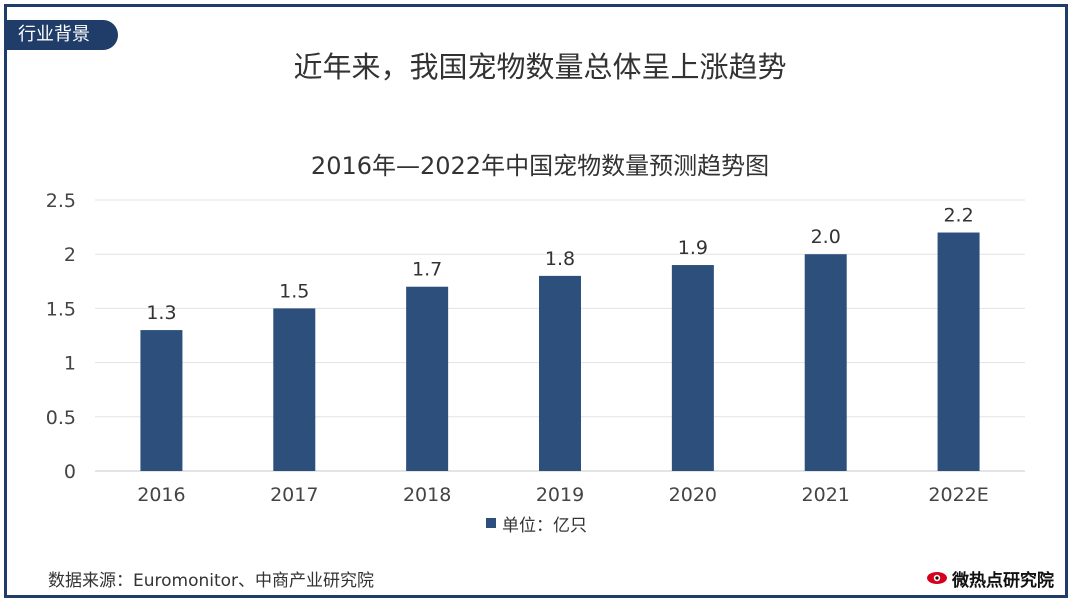  What do you see at coordinates (61, 35) in the screenshot?
I see `section-tag: 行业背景` at bounding box center [61, 35].